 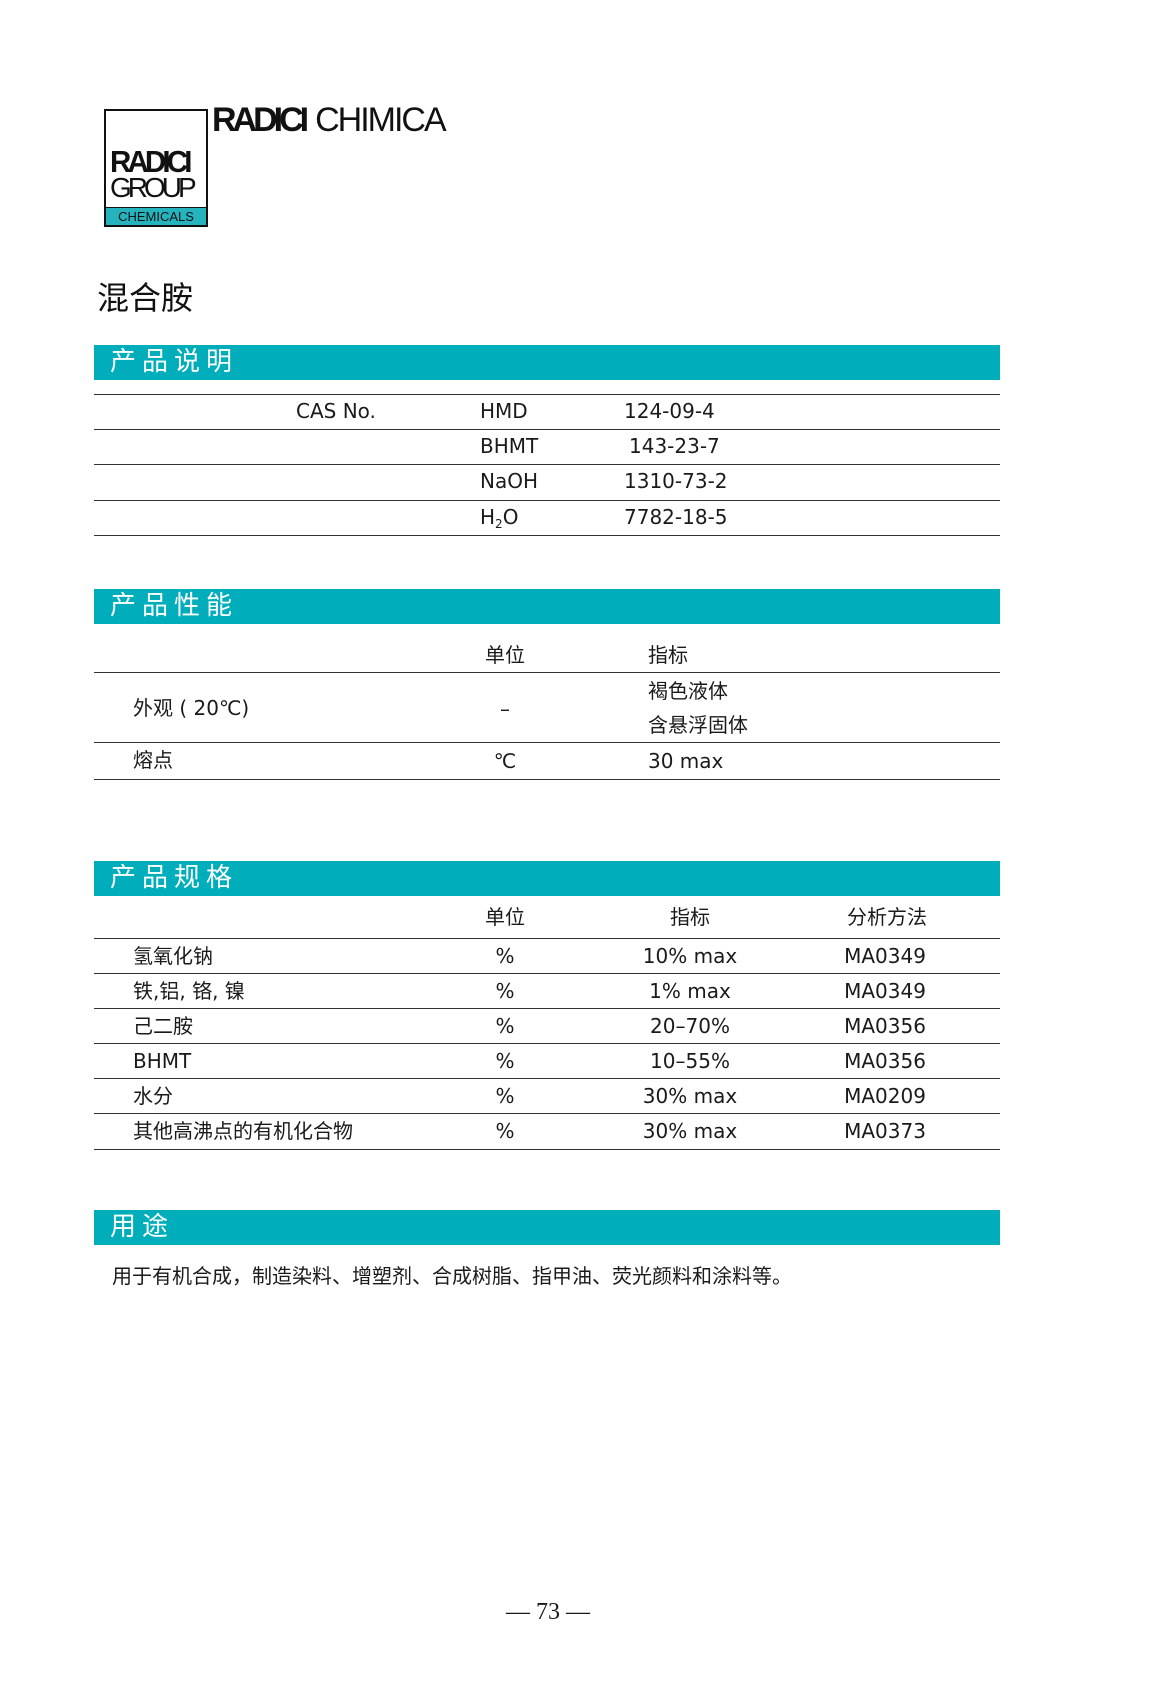 What do you see at coordinates (153, 187) in the screenshot?
I see `logo-text-group: GROUP` at bounding box center [153, 187].